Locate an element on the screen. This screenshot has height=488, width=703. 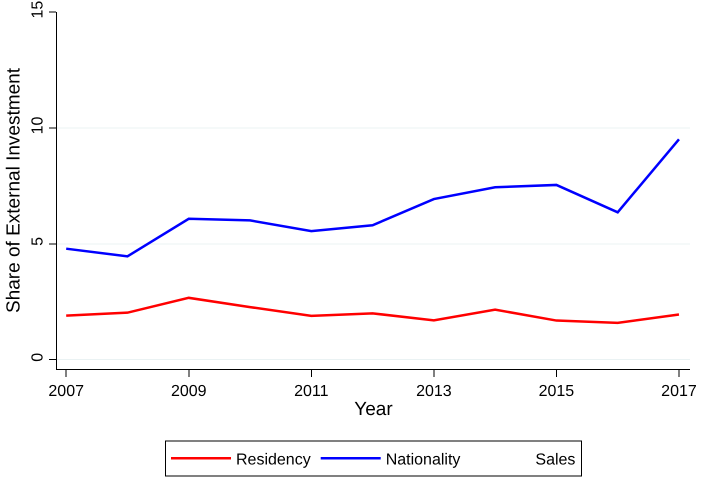
line-series is located at coordinates (372, 310).